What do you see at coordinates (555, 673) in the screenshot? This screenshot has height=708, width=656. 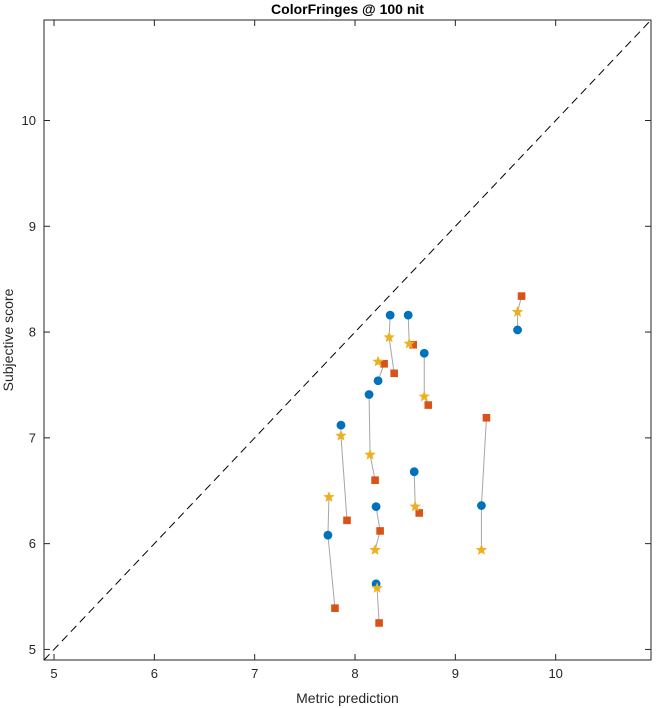 I see `x-tick-label: 10` at bounding box center [555, 673].